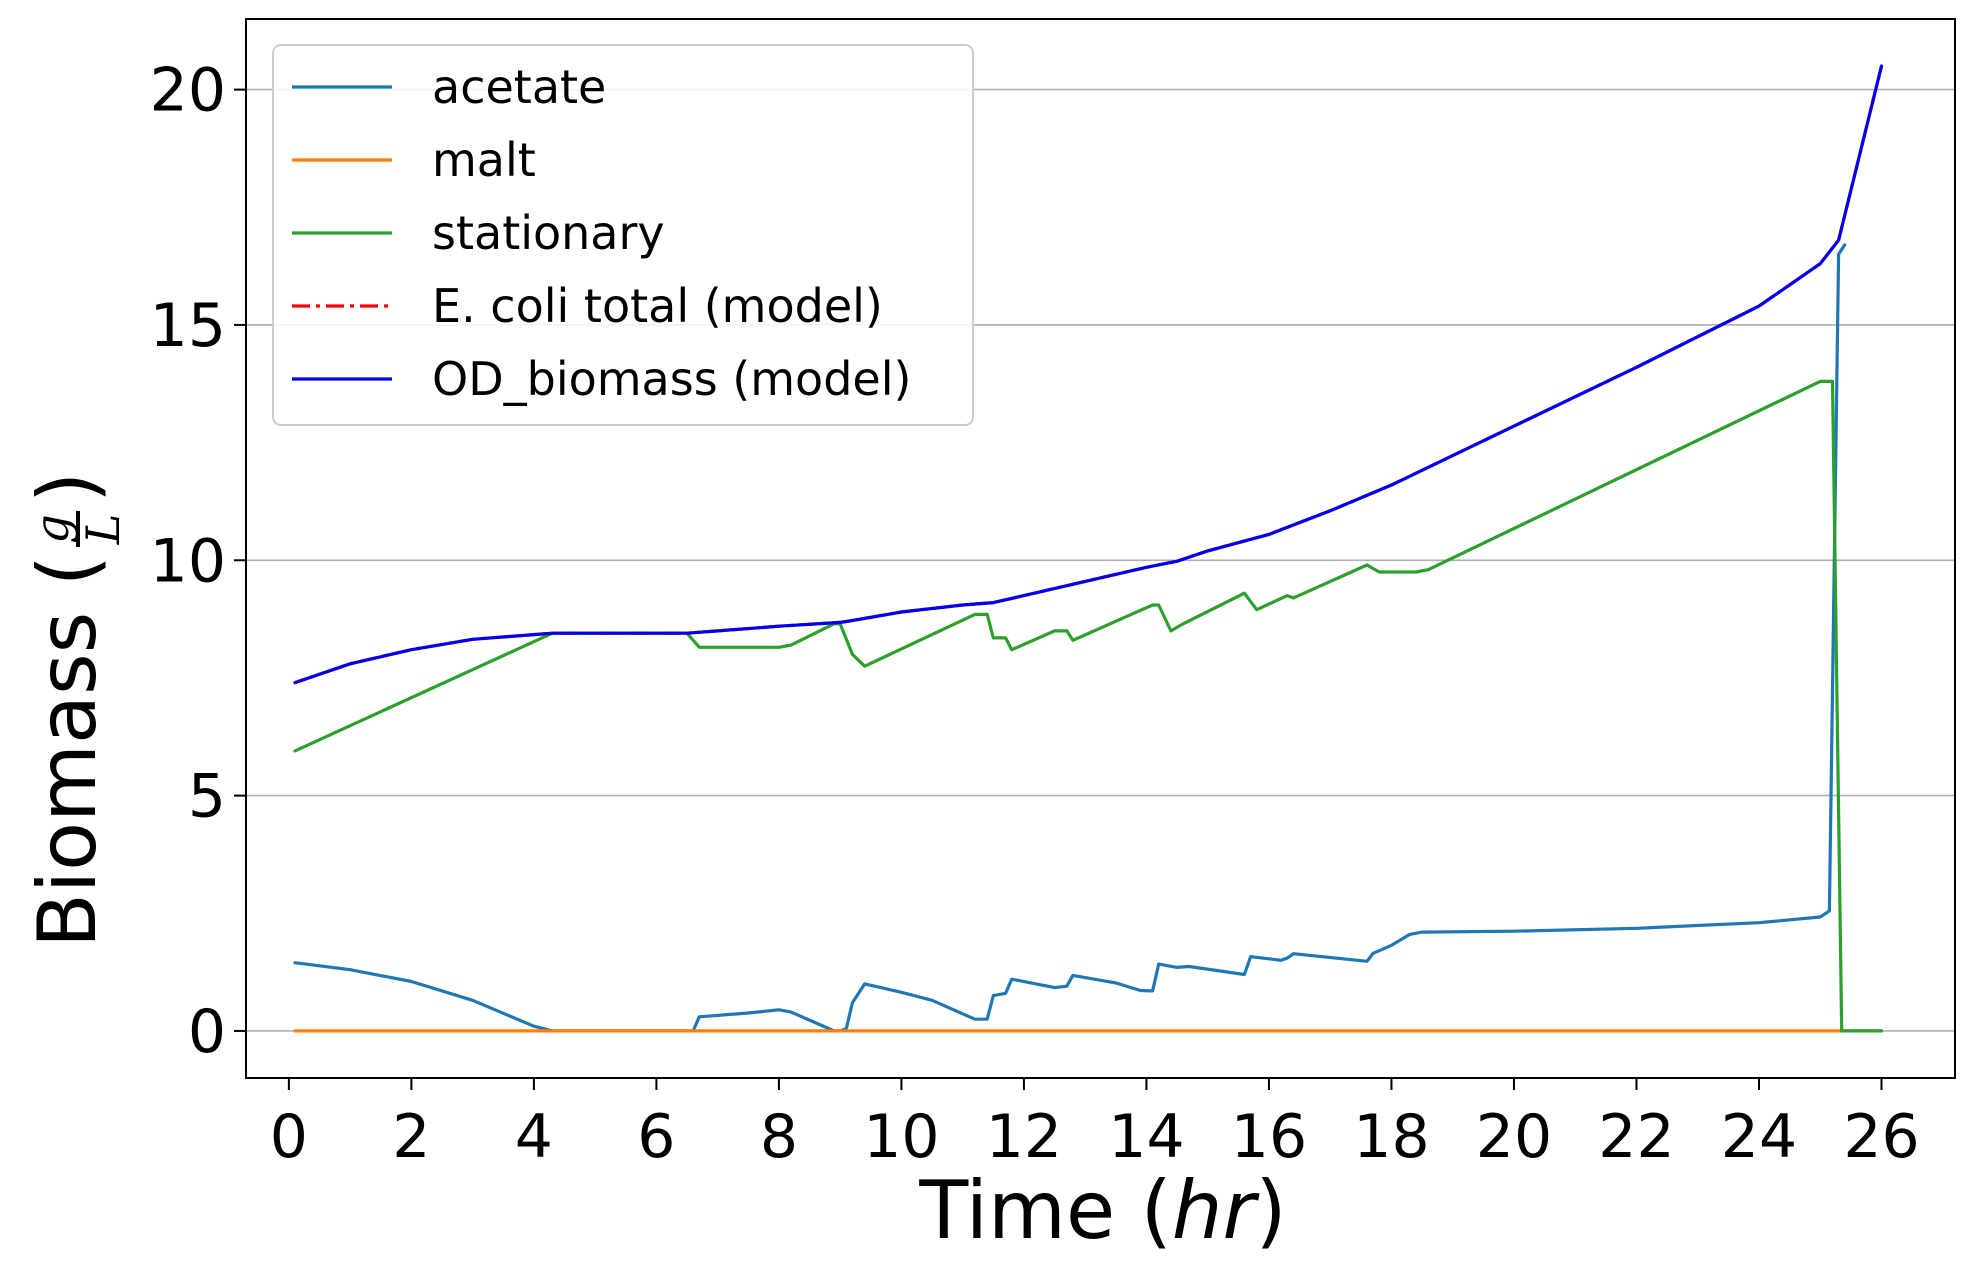 This screenshot has height=1269, width=1971. What do you see at coordinates (534, 1137) in the screenshot?
I see `x-tick-label: 4` at bounding box center [534, 1137].